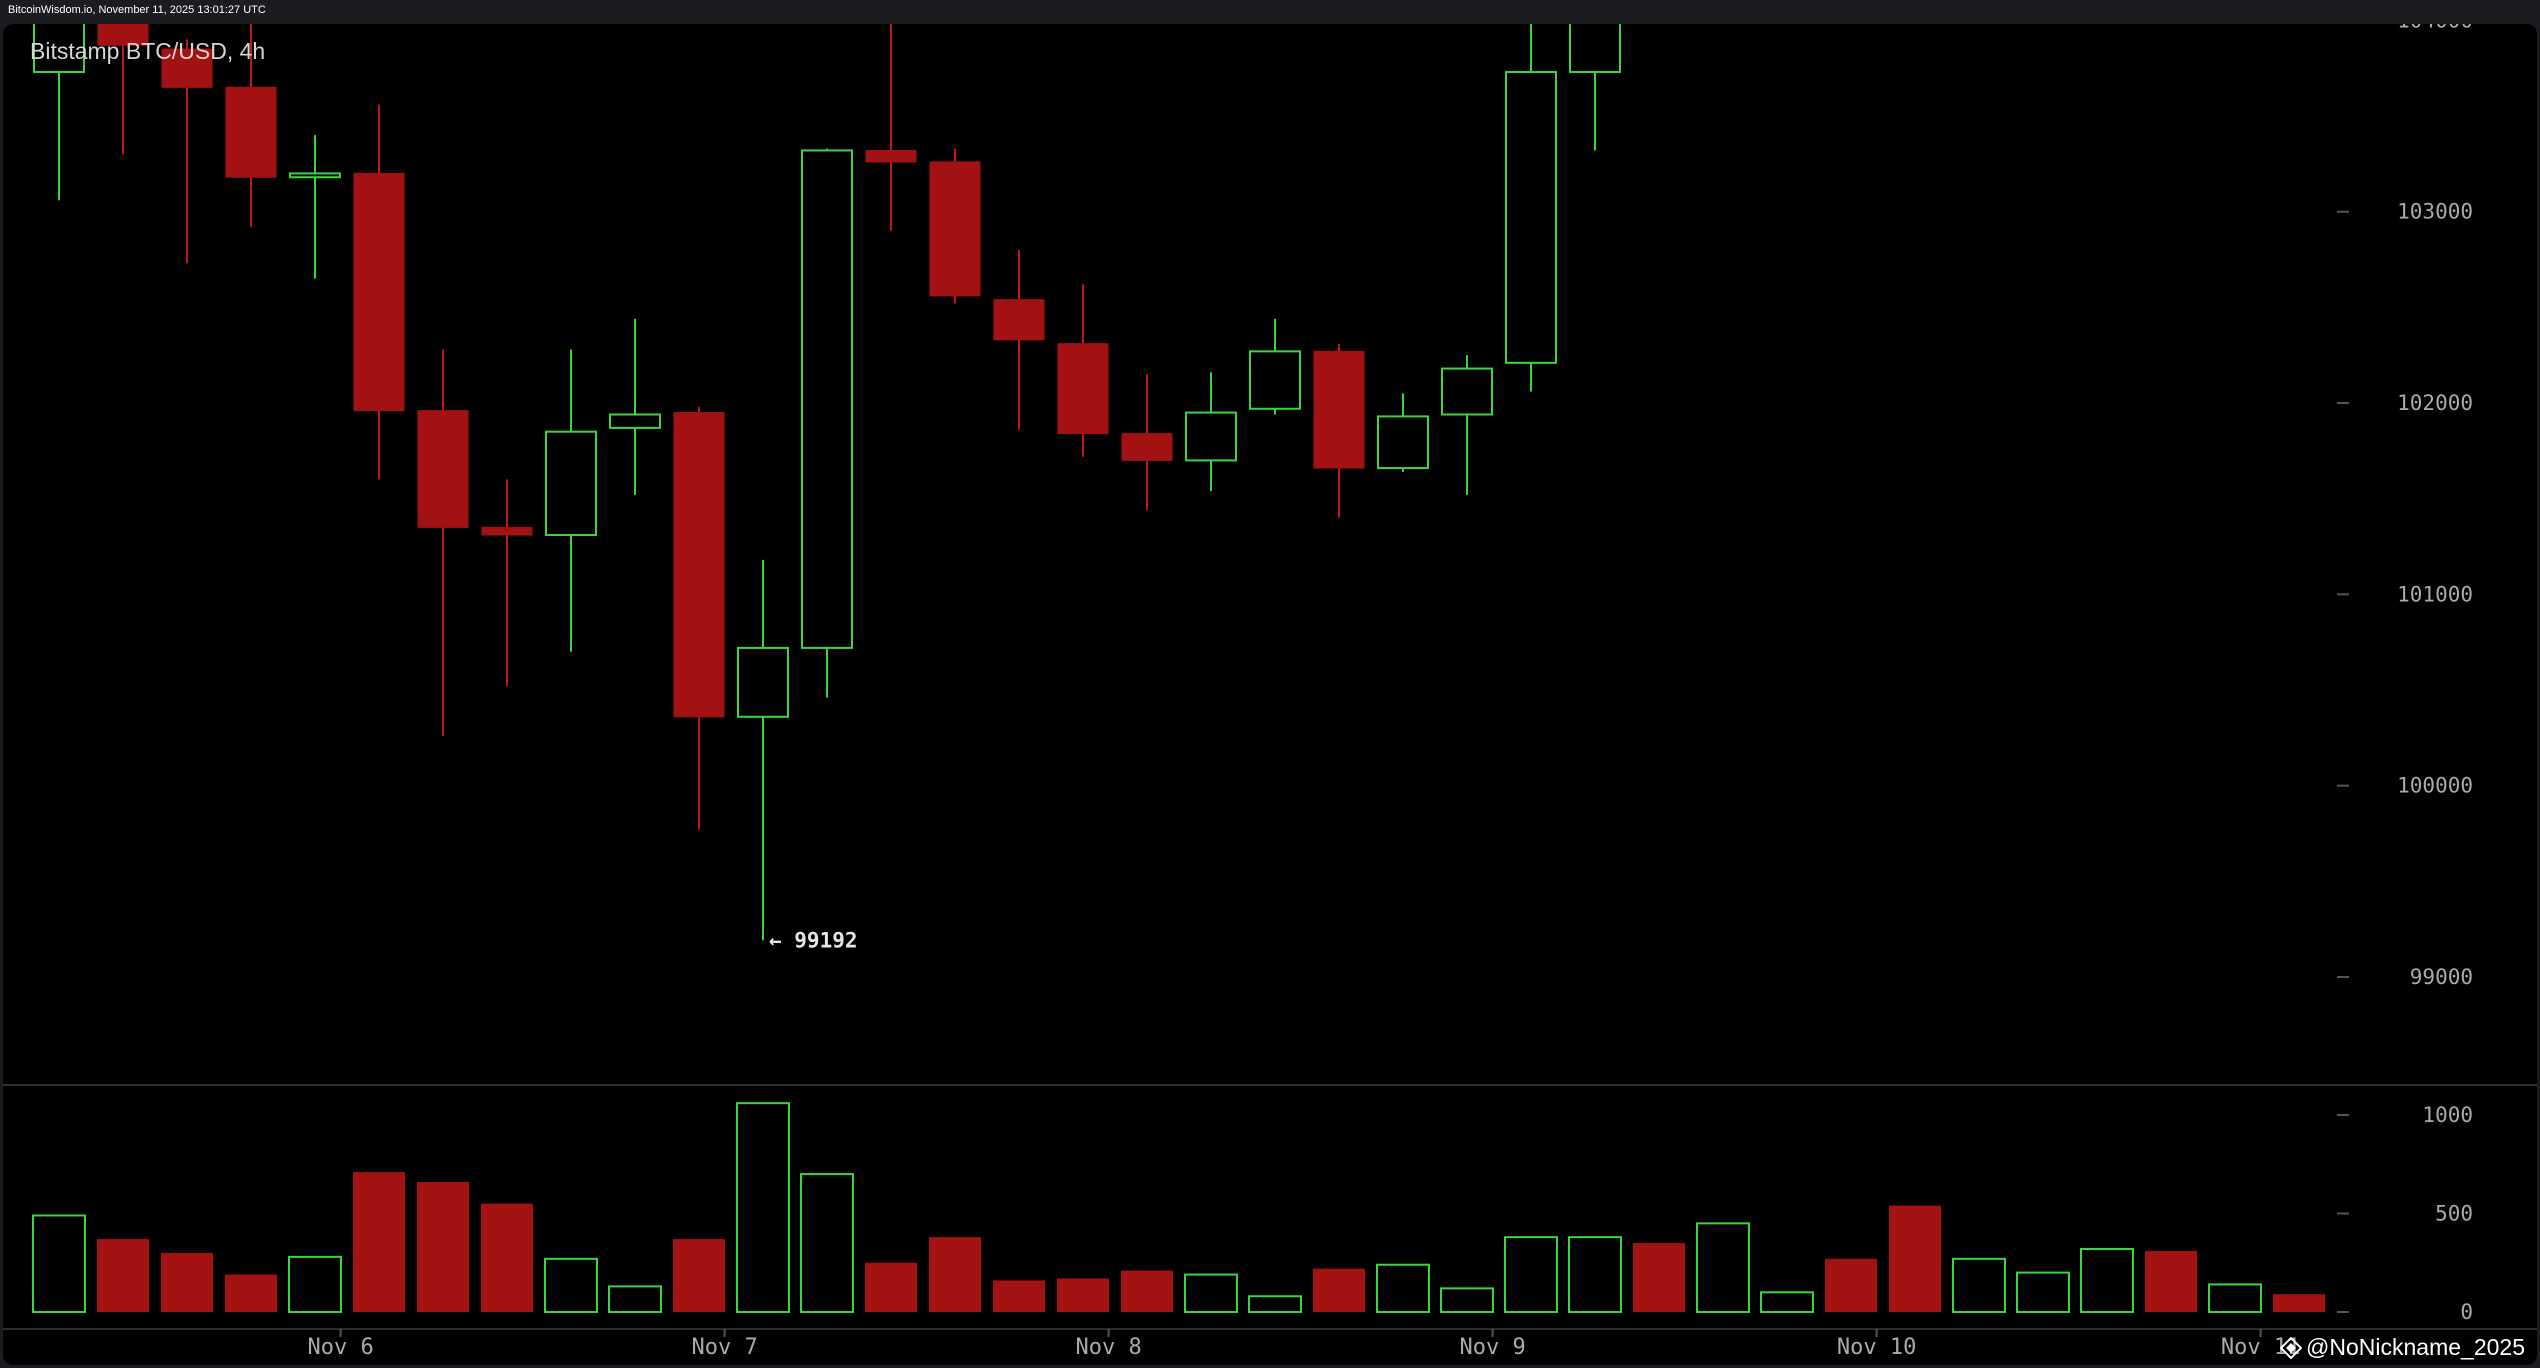 This screenshot has width=2540, height=1368. I want to click on volume-tick-label: 0, so click(2466, 1312).